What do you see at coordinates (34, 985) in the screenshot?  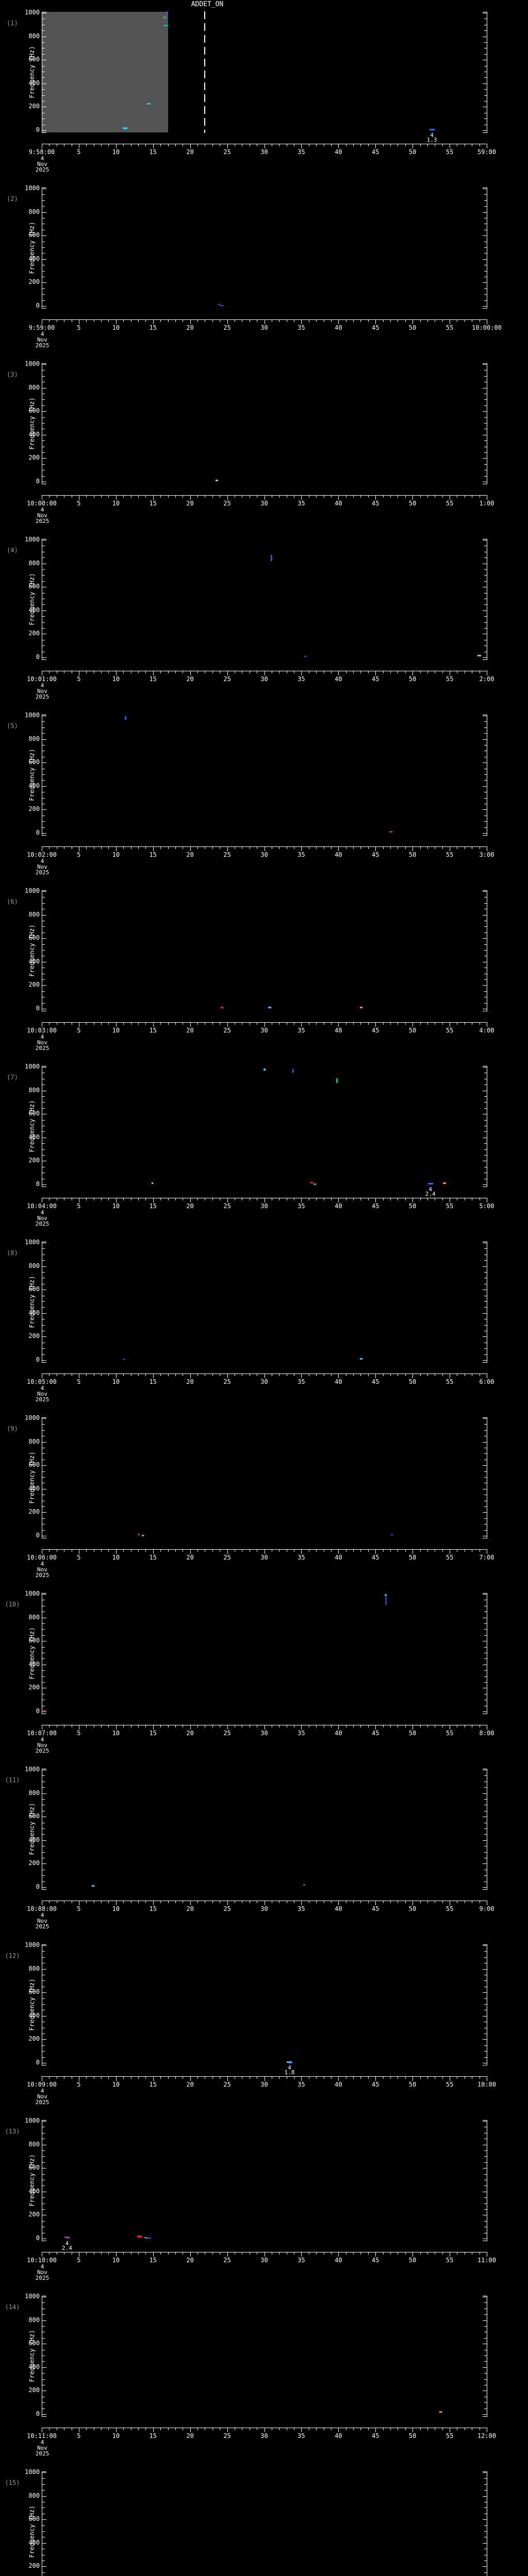 I see `y-tick-label: 200` at bounding box center [34, 985].